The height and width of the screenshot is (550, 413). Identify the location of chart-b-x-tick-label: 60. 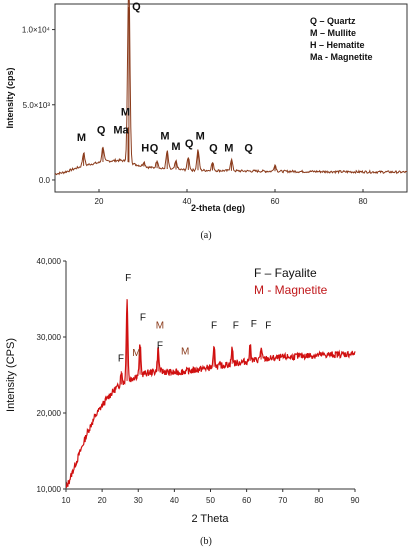
(246, 500).